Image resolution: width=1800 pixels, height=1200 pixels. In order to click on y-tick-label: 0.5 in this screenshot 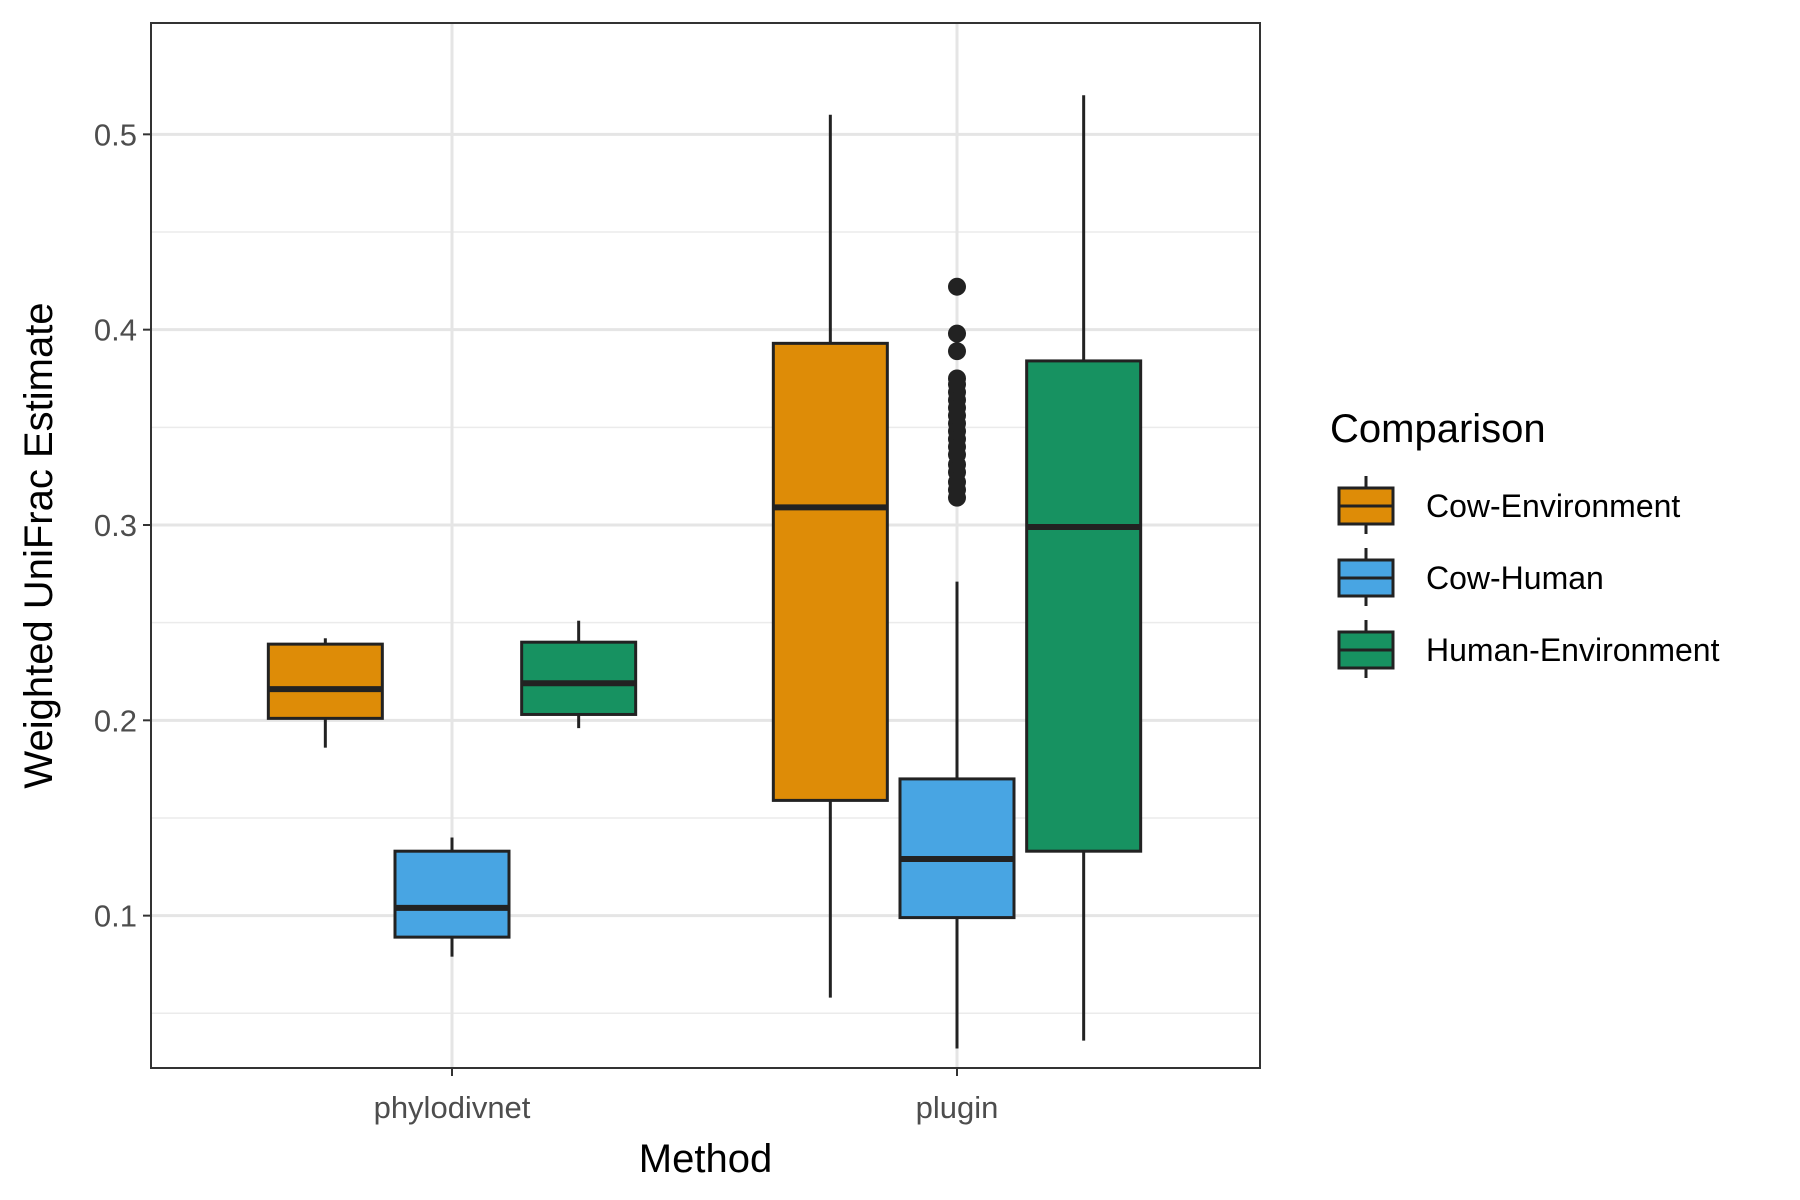, I will do `click(115, 134)`.